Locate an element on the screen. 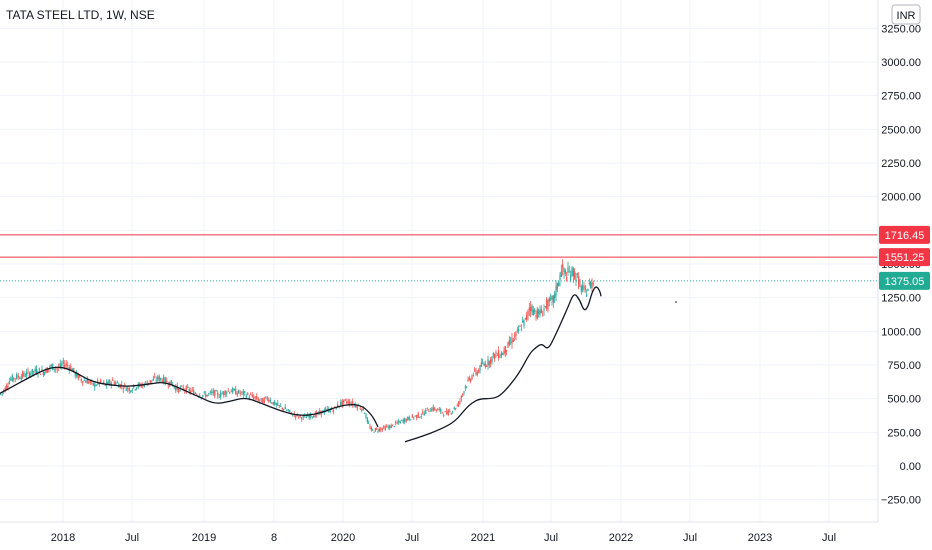 This screenshot has height=550, width=932. time-axis-background is located at coordinates (466, 536).